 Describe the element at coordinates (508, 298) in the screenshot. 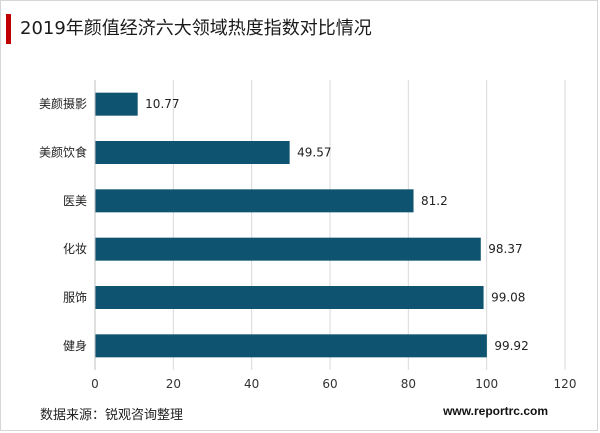

I see `data-label: 99.08` at that location.